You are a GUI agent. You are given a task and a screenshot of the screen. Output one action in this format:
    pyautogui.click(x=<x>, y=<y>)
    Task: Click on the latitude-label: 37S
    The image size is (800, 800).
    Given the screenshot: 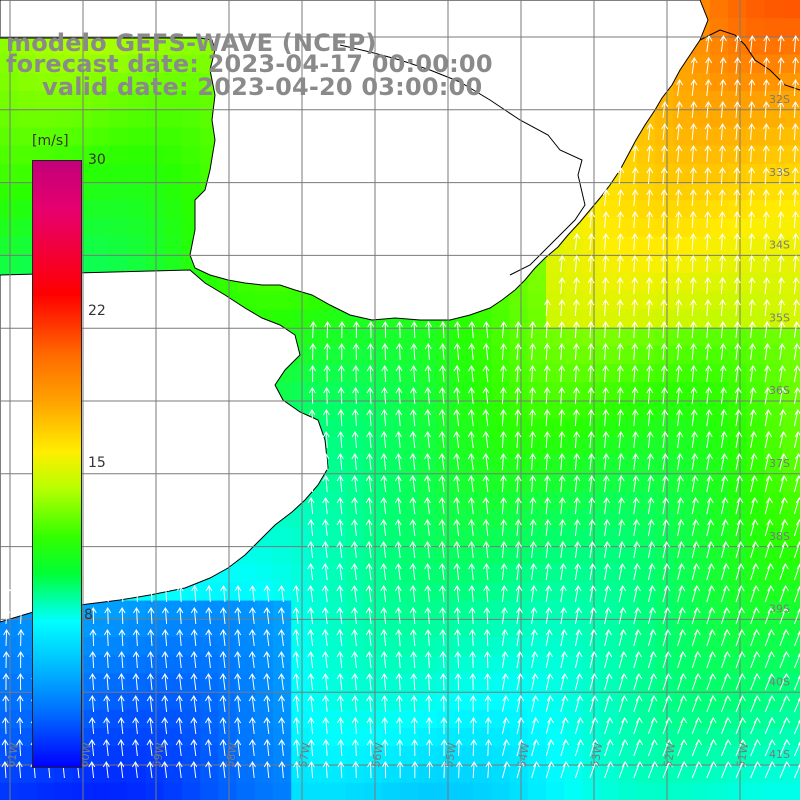 What is the action you would take?
    pyautogui.click(x=779, y=463)
    